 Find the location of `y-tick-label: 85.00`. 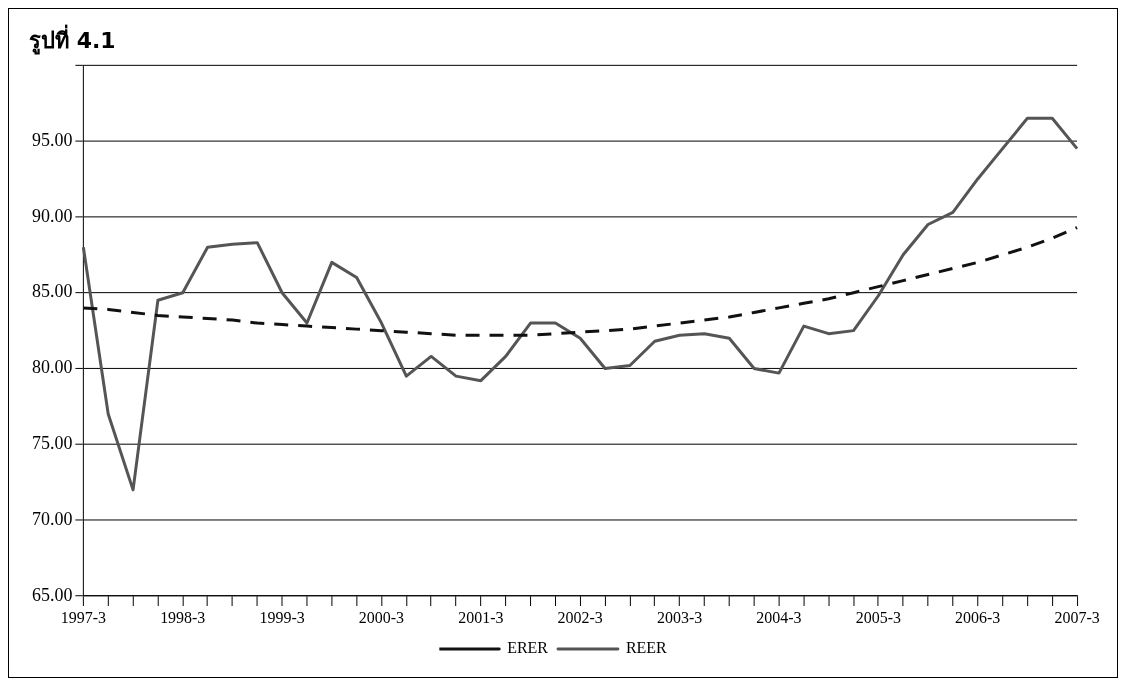

y-tick-label: 85.00 is located at coordinates (52, 291).